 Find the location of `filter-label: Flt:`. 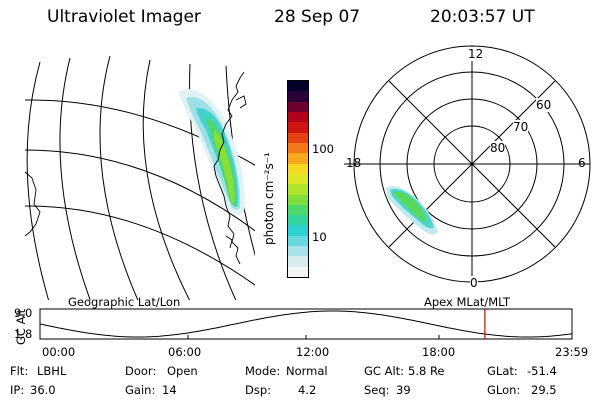

filter-label: Flt: is located at coordinates (19, 371).